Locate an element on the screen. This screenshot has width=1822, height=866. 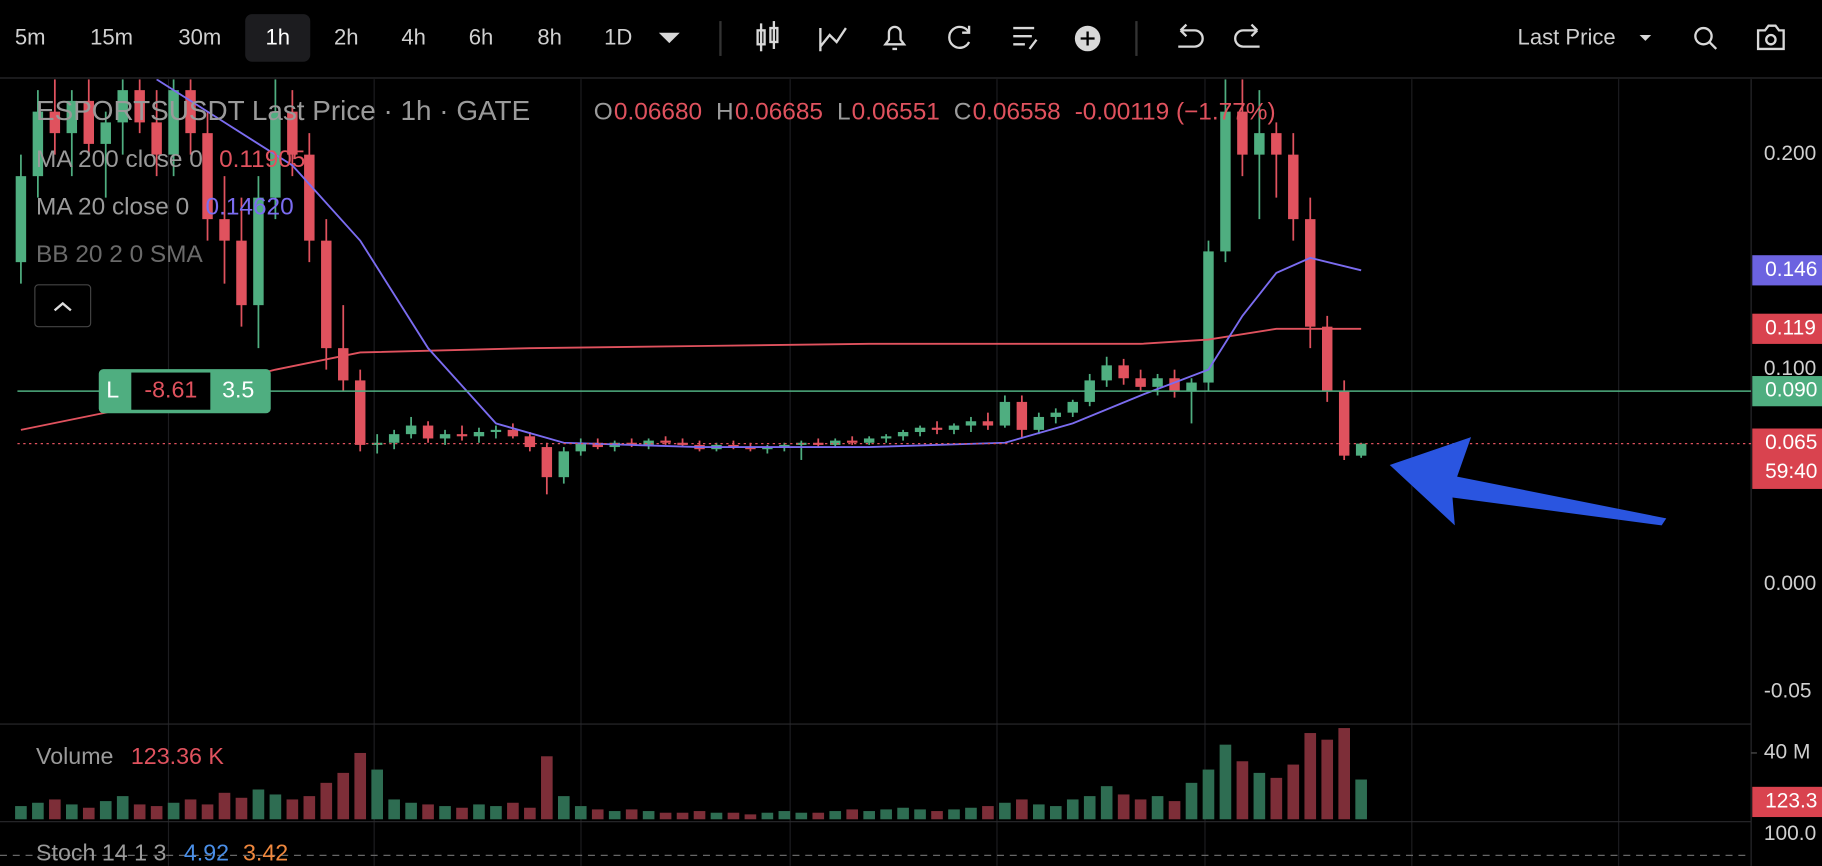
toolbar: 5m 15m 30m 1h 2h 4h 6h 8h 1D Last Price is located at coordinates (815, 36).